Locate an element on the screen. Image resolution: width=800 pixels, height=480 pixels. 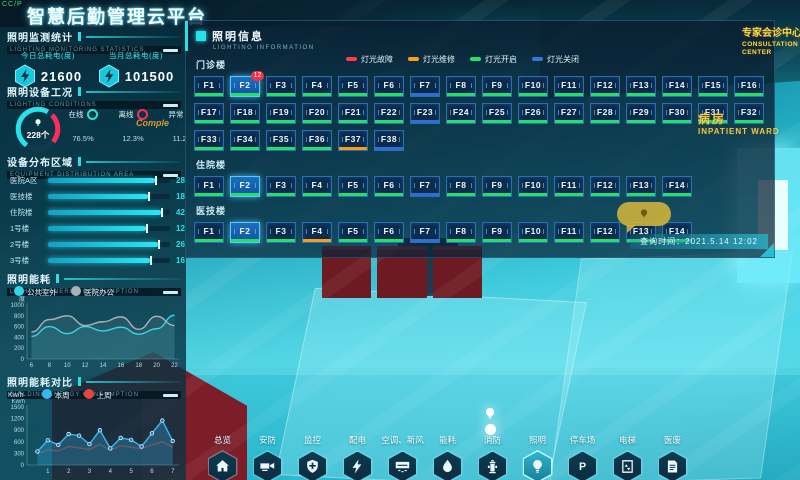
svg-text: 8 is located at coordinates (50, 366).